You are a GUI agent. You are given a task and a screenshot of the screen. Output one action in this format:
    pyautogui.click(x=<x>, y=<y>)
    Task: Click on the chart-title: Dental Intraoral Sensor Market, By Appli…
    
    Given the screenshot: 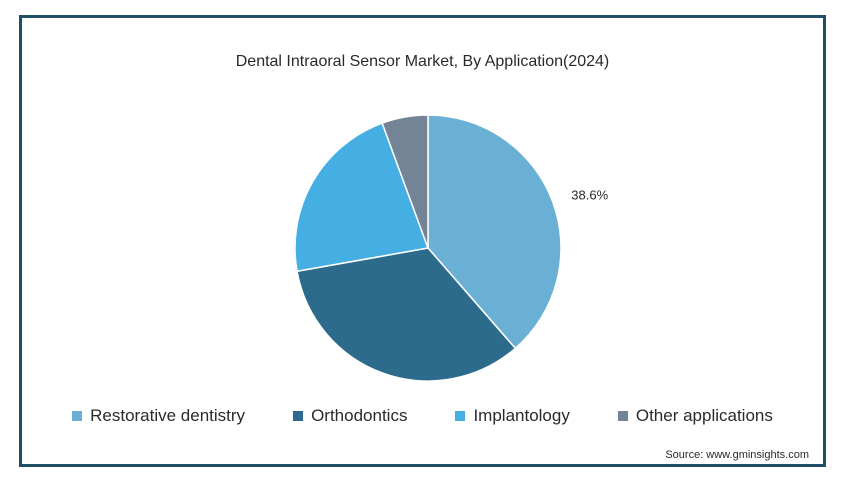 What is the action you would take?
    pyautogui.click(x=422, y=61)
    